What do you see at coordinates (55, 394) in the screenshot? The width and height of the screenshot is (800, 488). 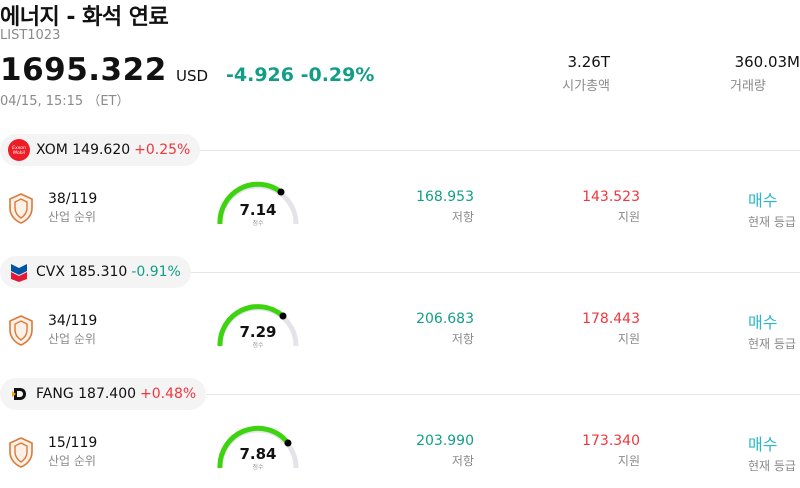 I see `ticker: FANG` at bounding box center [55, 394].